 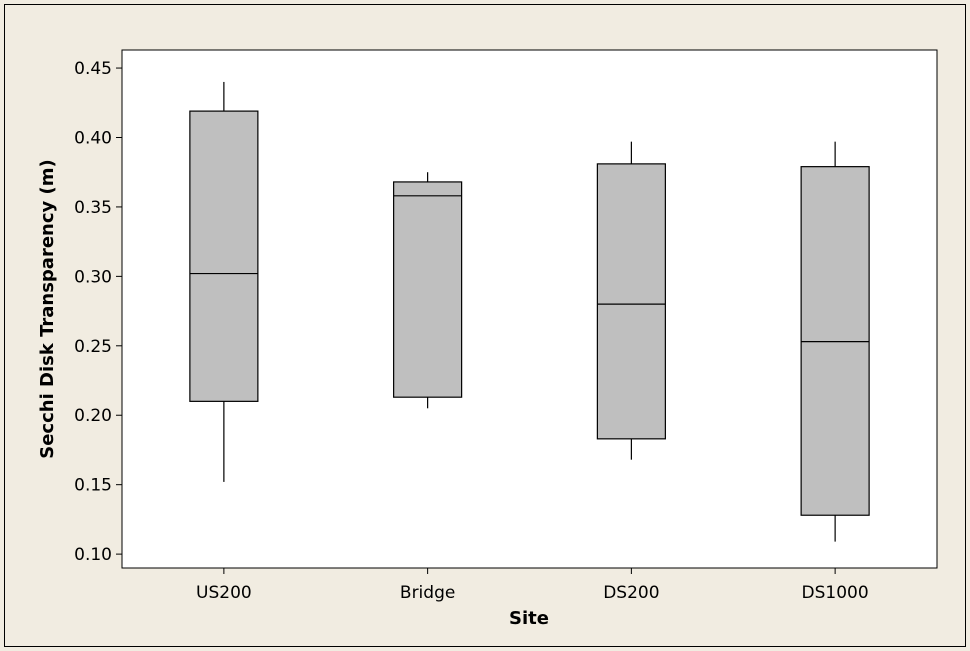 What do you see at coordinates (93, 277) in the screenshot?
I see `y-tick-label: 0.30` at bounding box center [93, 277].